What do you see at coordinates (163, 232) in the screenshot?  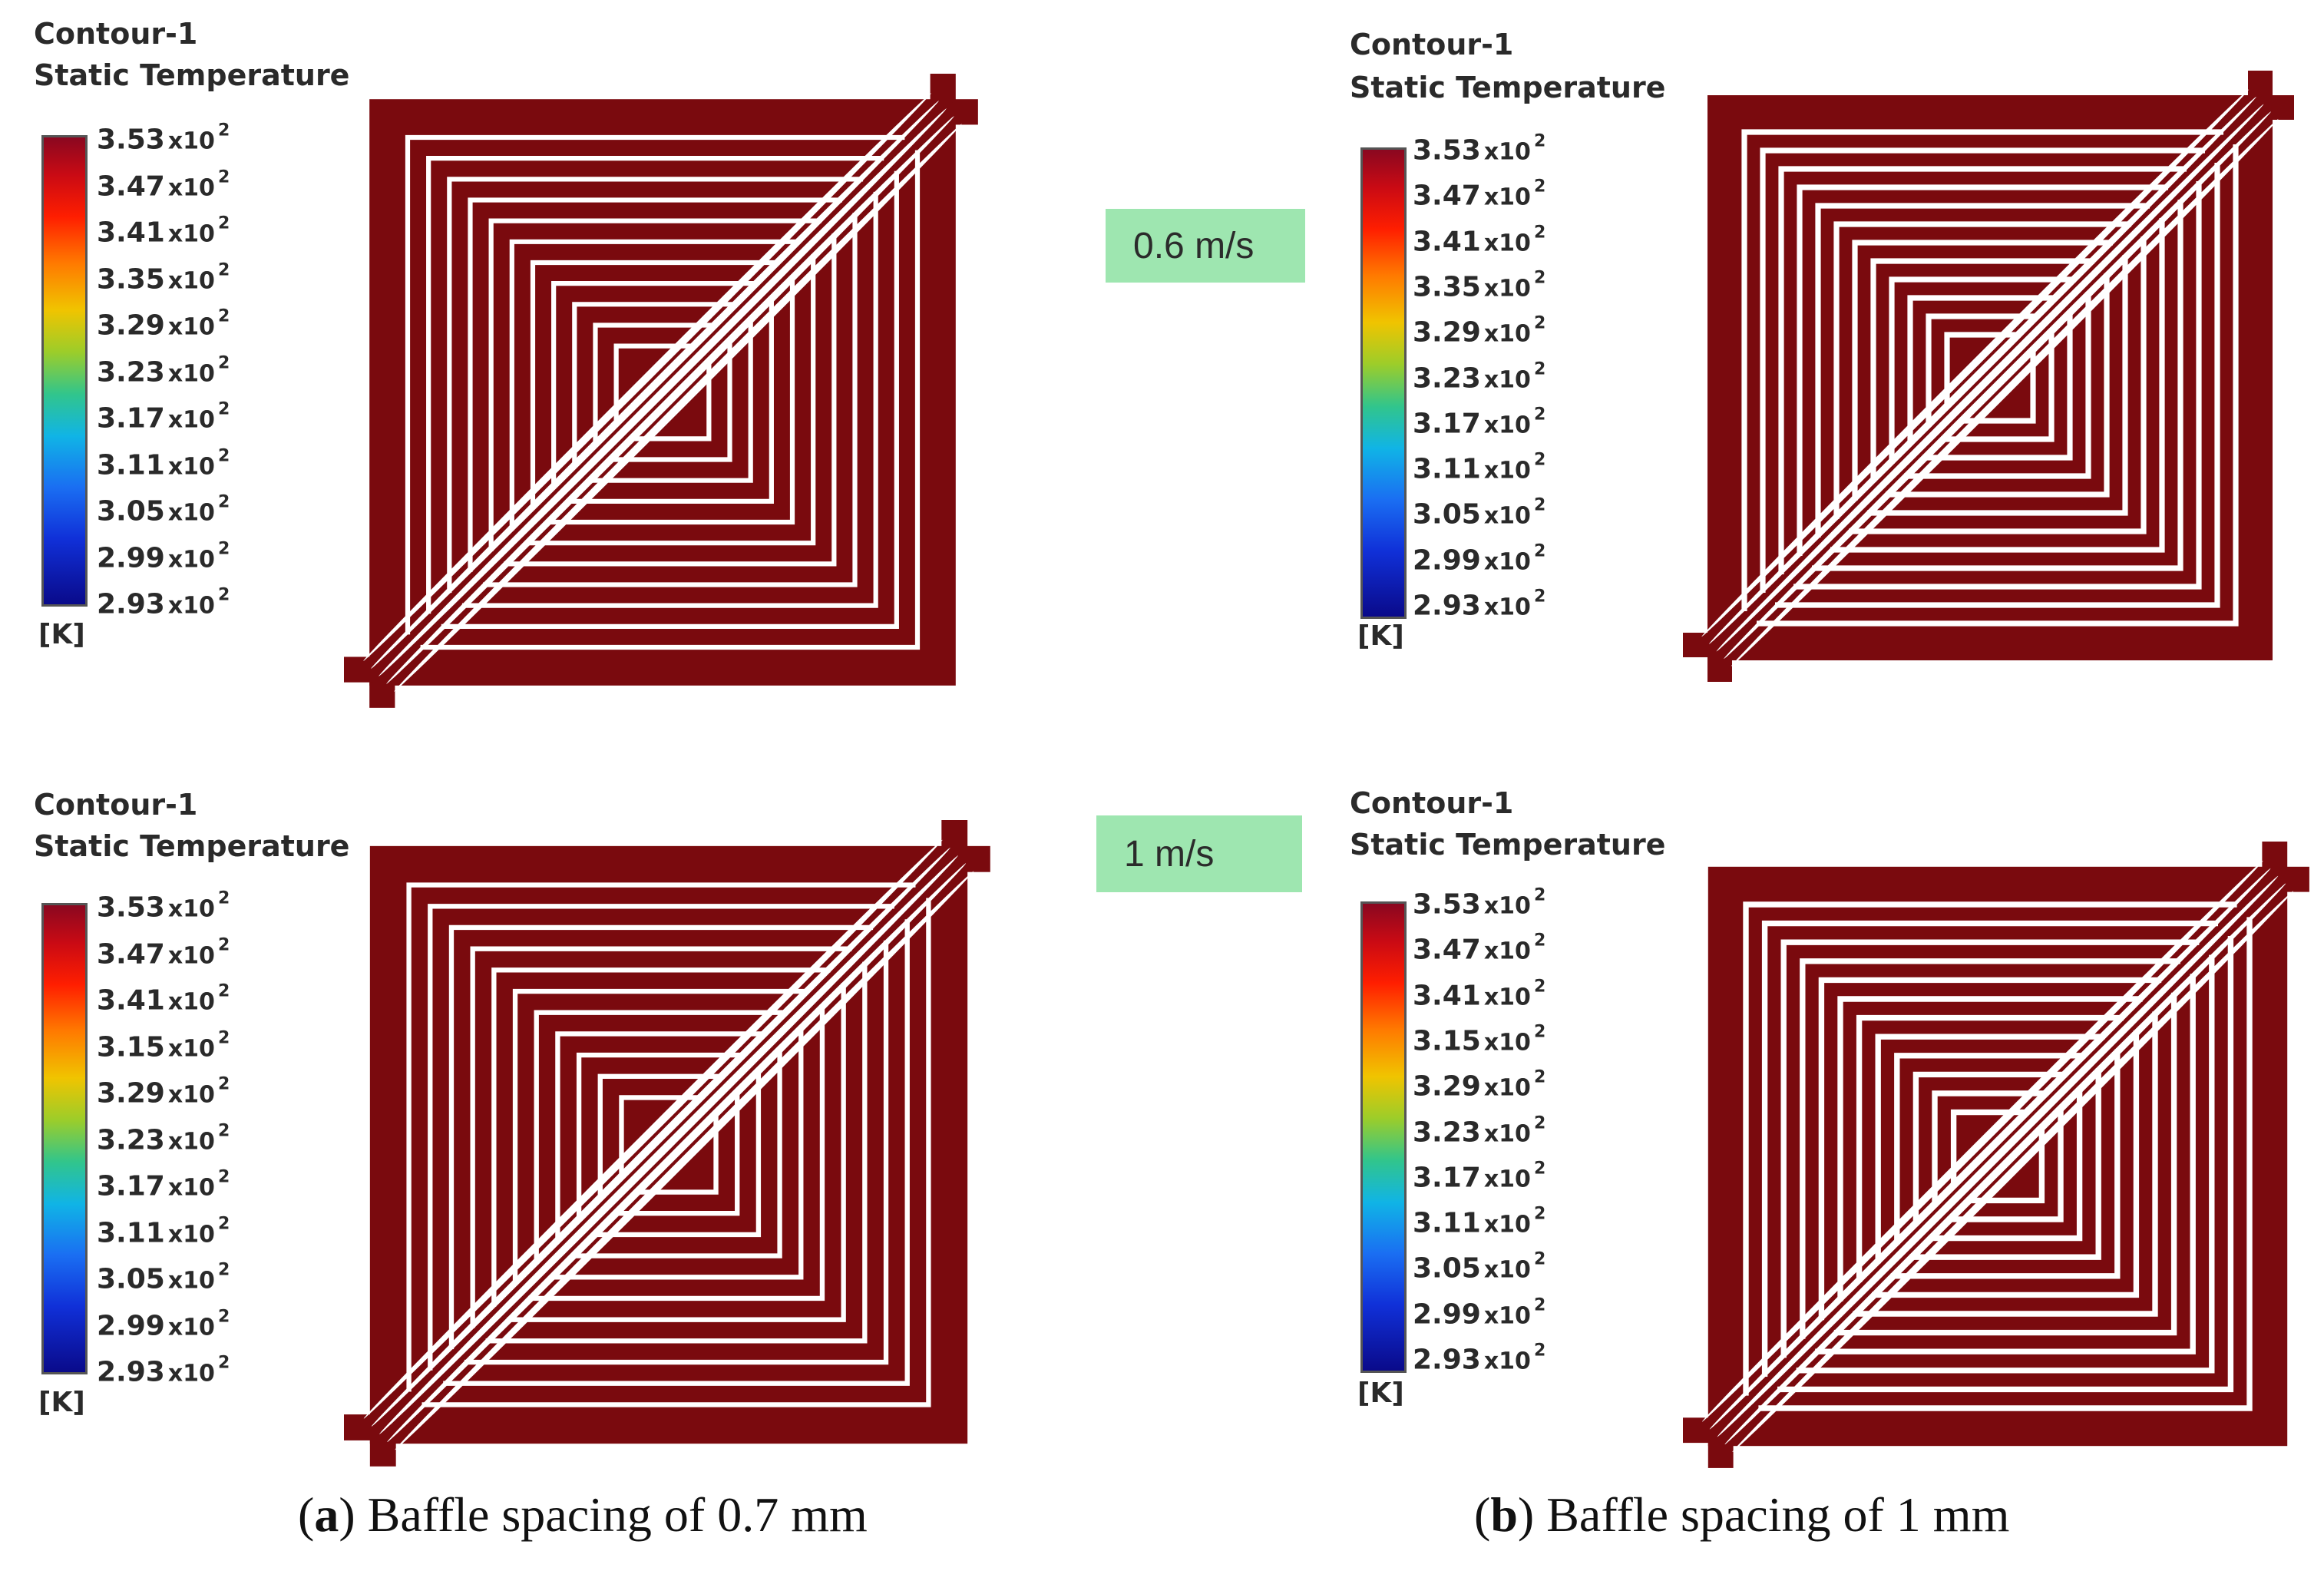 I see `colorbar-tick-label: 3.41 x10 2` at bounding box center [163, 232].